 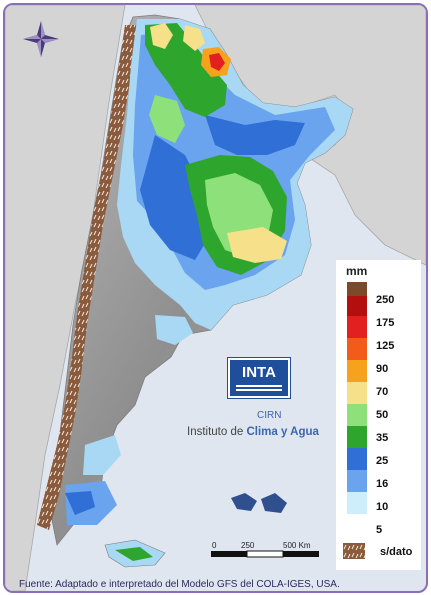 What do you see at coordinates (248, 545) in the screenshot?
I see `scale-label: 250` at bounding box center [248, 545].